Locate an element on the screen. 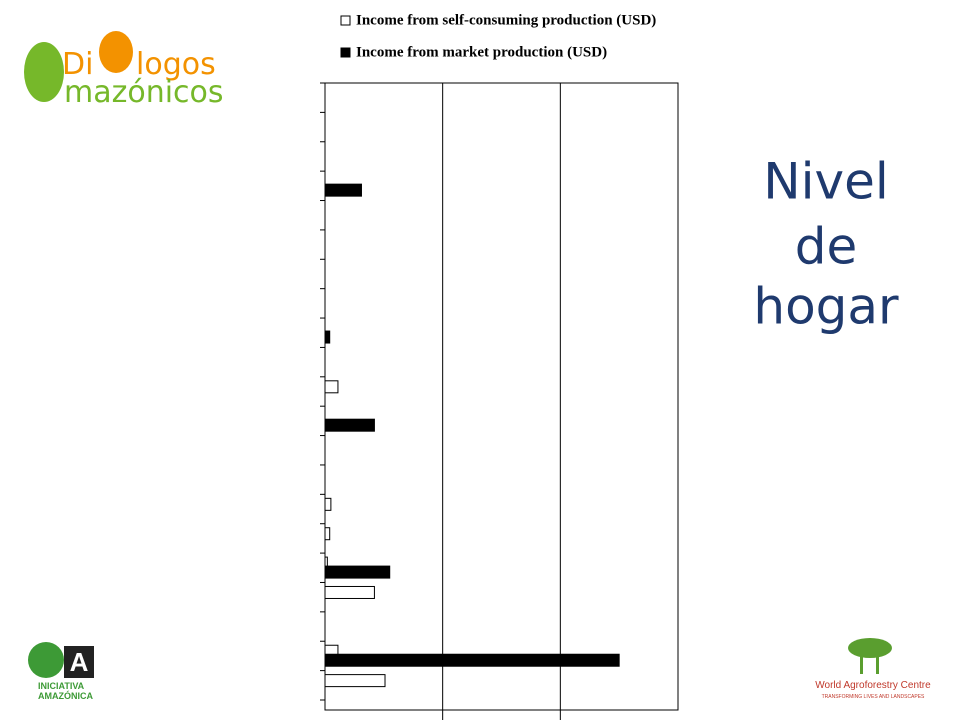  title-line: Nivel is located at coordinates (826, 182).